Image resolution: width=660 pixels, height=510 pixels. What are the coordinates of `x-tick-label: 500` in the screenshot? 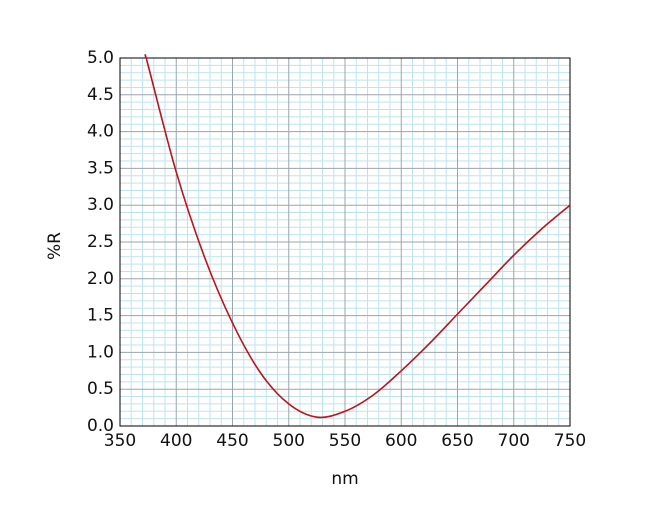 It's located at (289, 441).